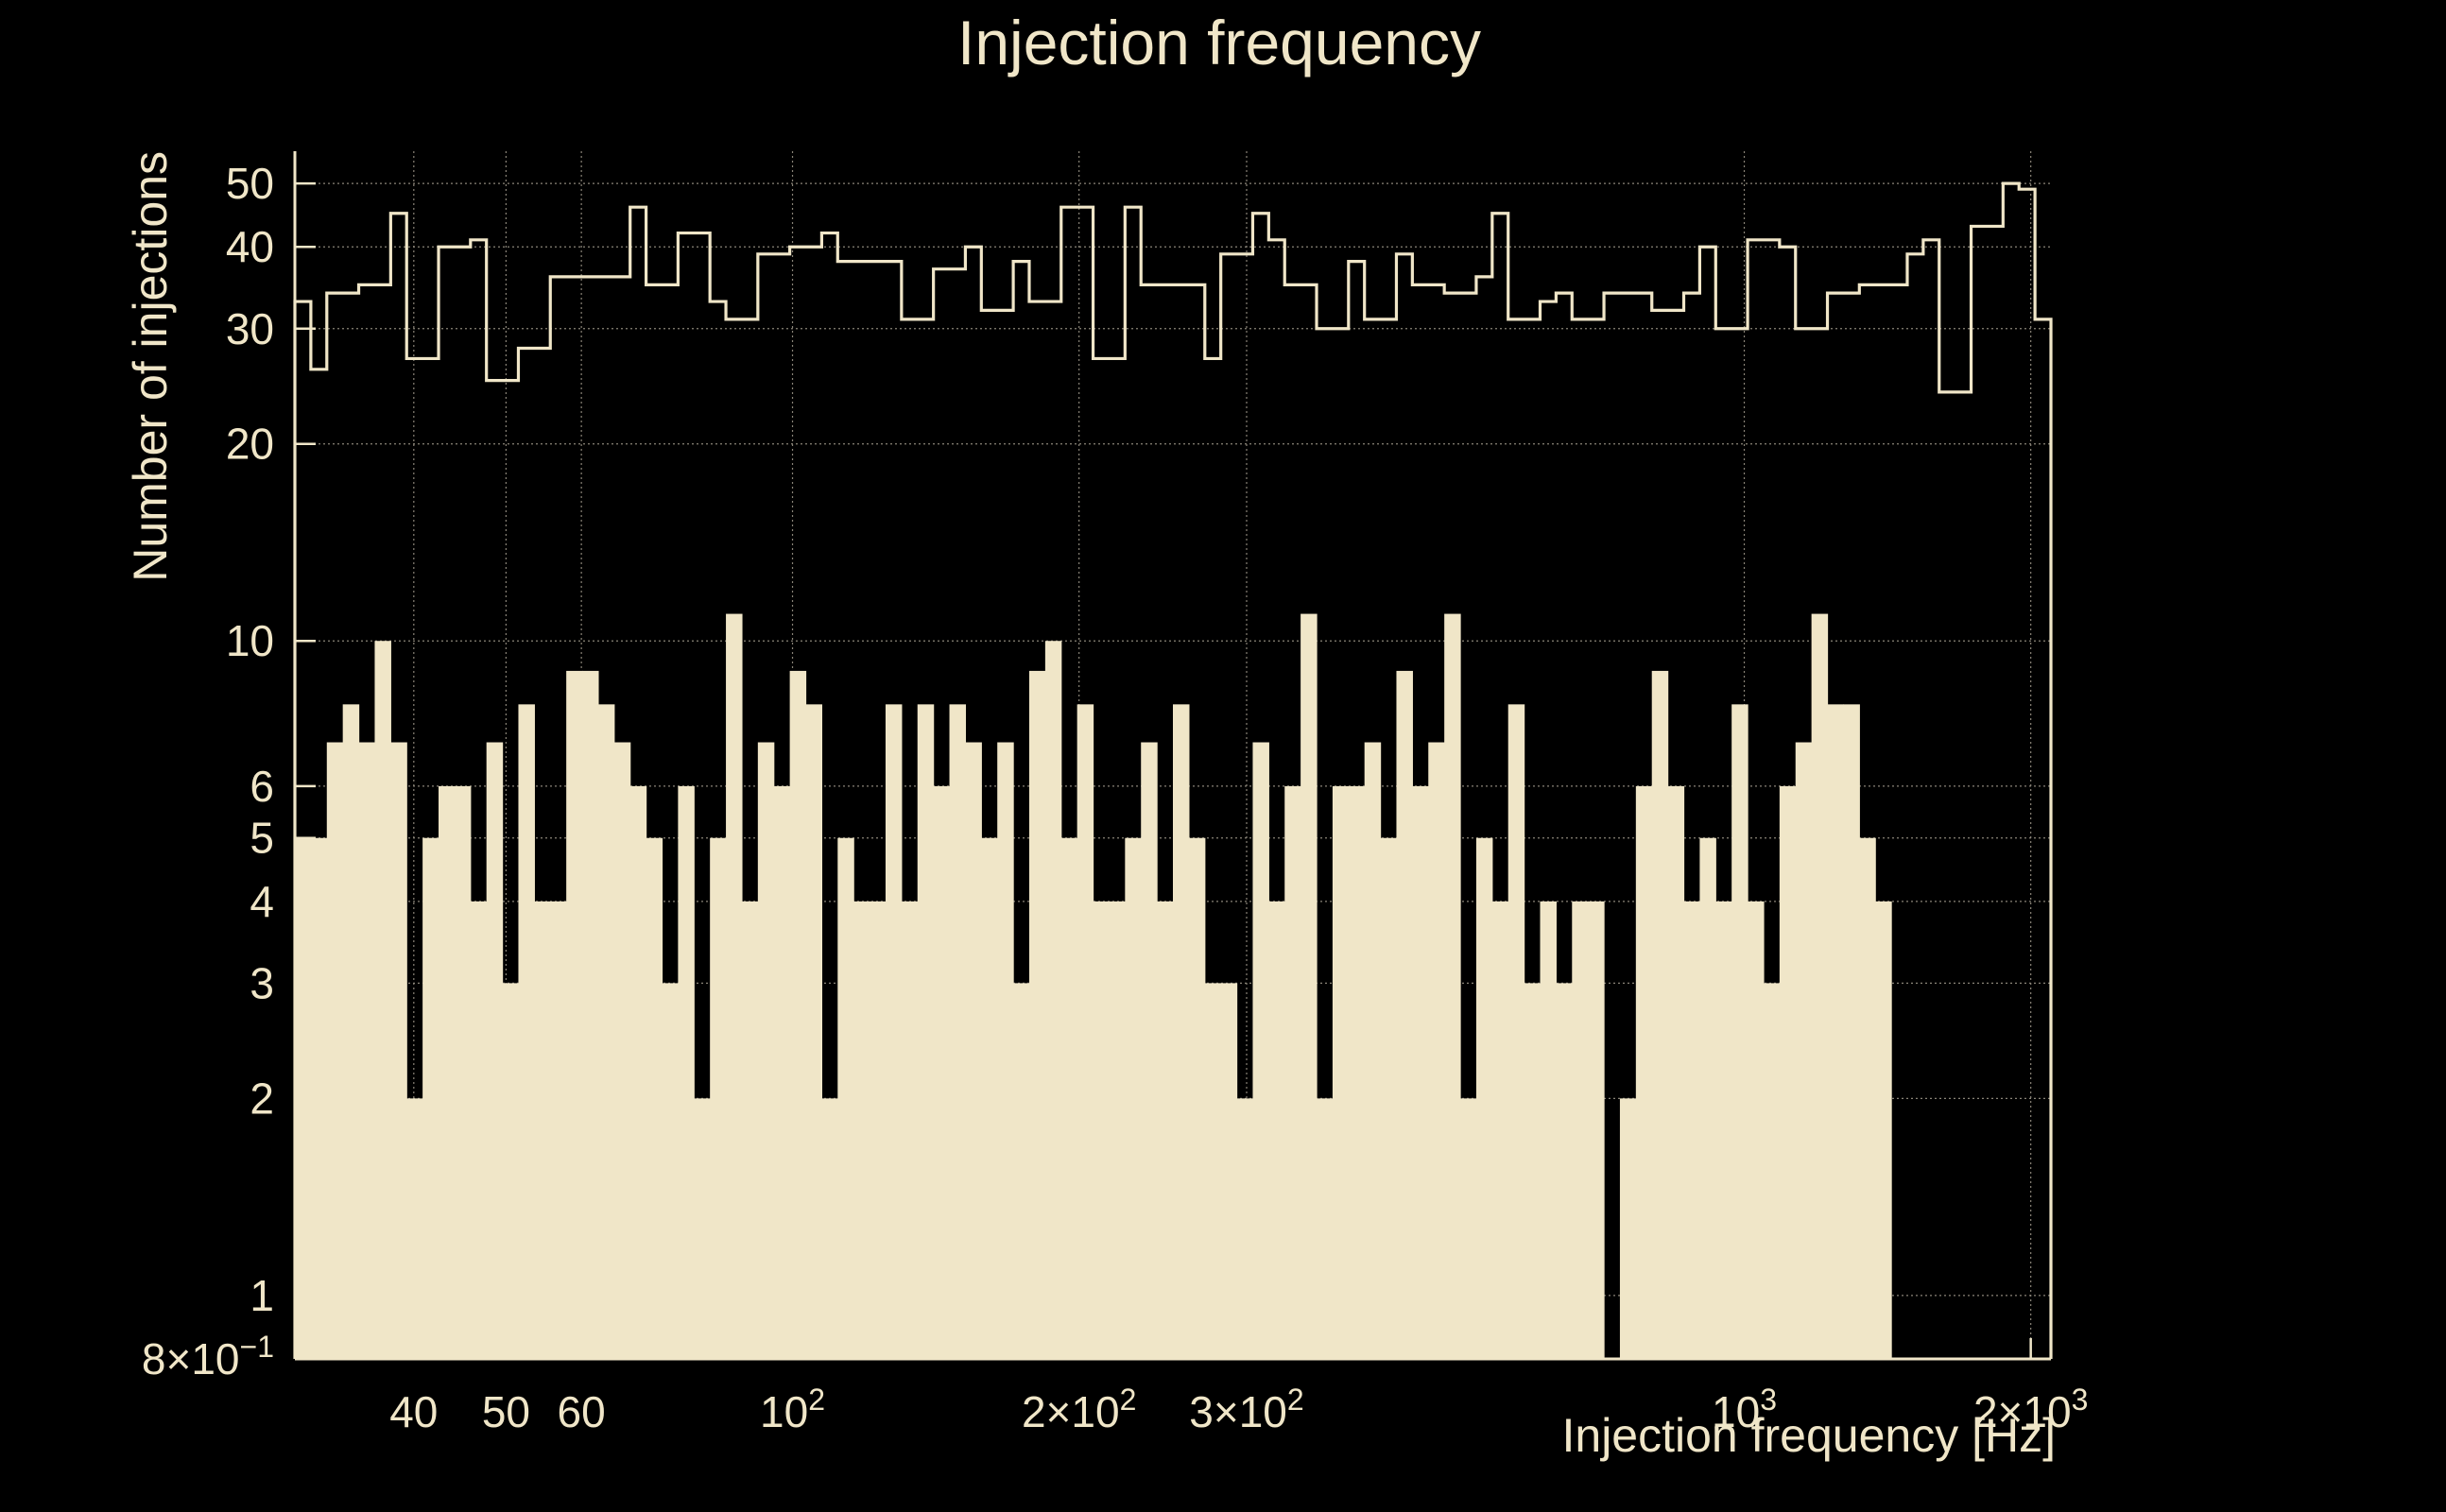 The width and height of the screenshot is (2446, 1512). I want to click on x-tick-label: 40, so click(413, 1411).